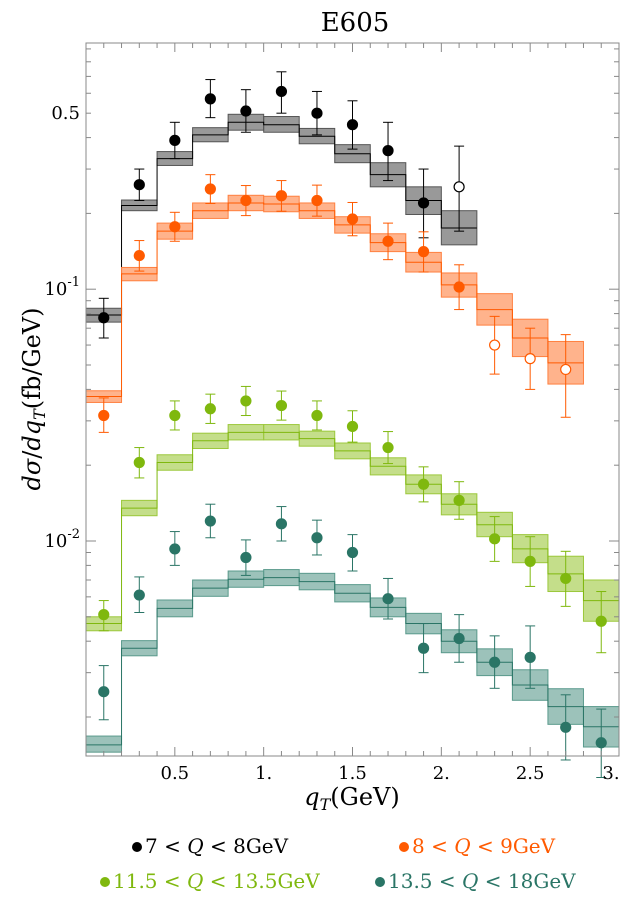 The image size is (631, 907). I want to click on x-tick-label-2: 1., so click(263, 773).